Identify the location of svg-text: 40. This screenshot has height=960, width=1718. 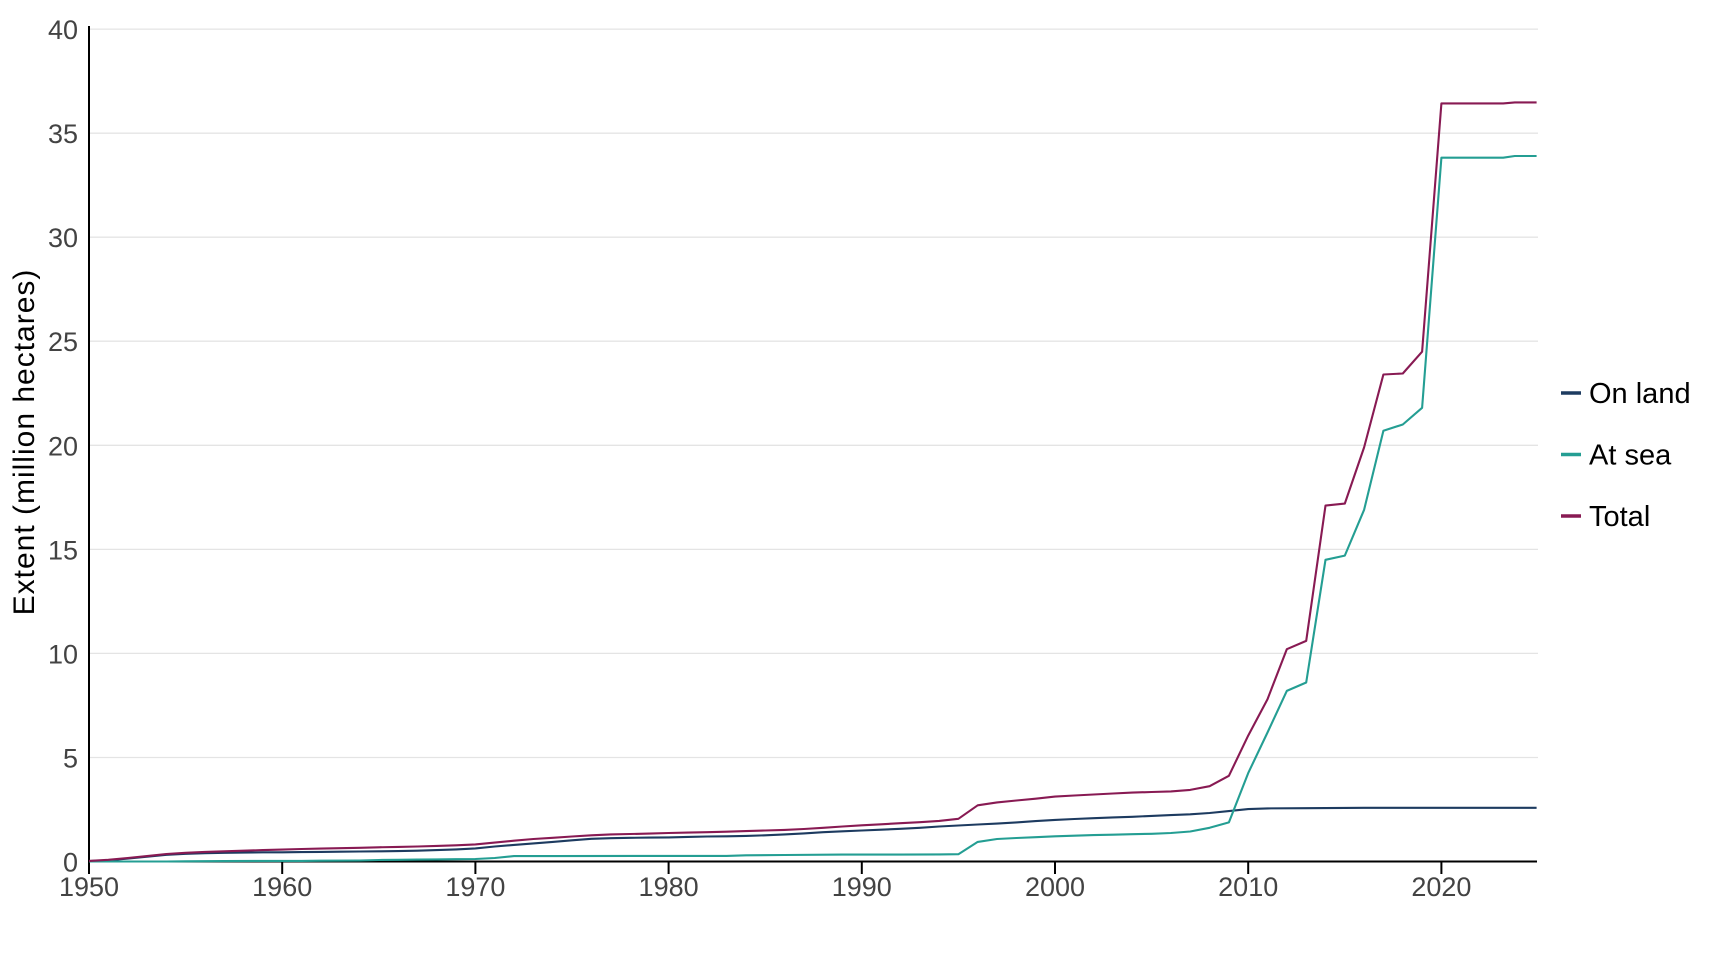
(63, 30).